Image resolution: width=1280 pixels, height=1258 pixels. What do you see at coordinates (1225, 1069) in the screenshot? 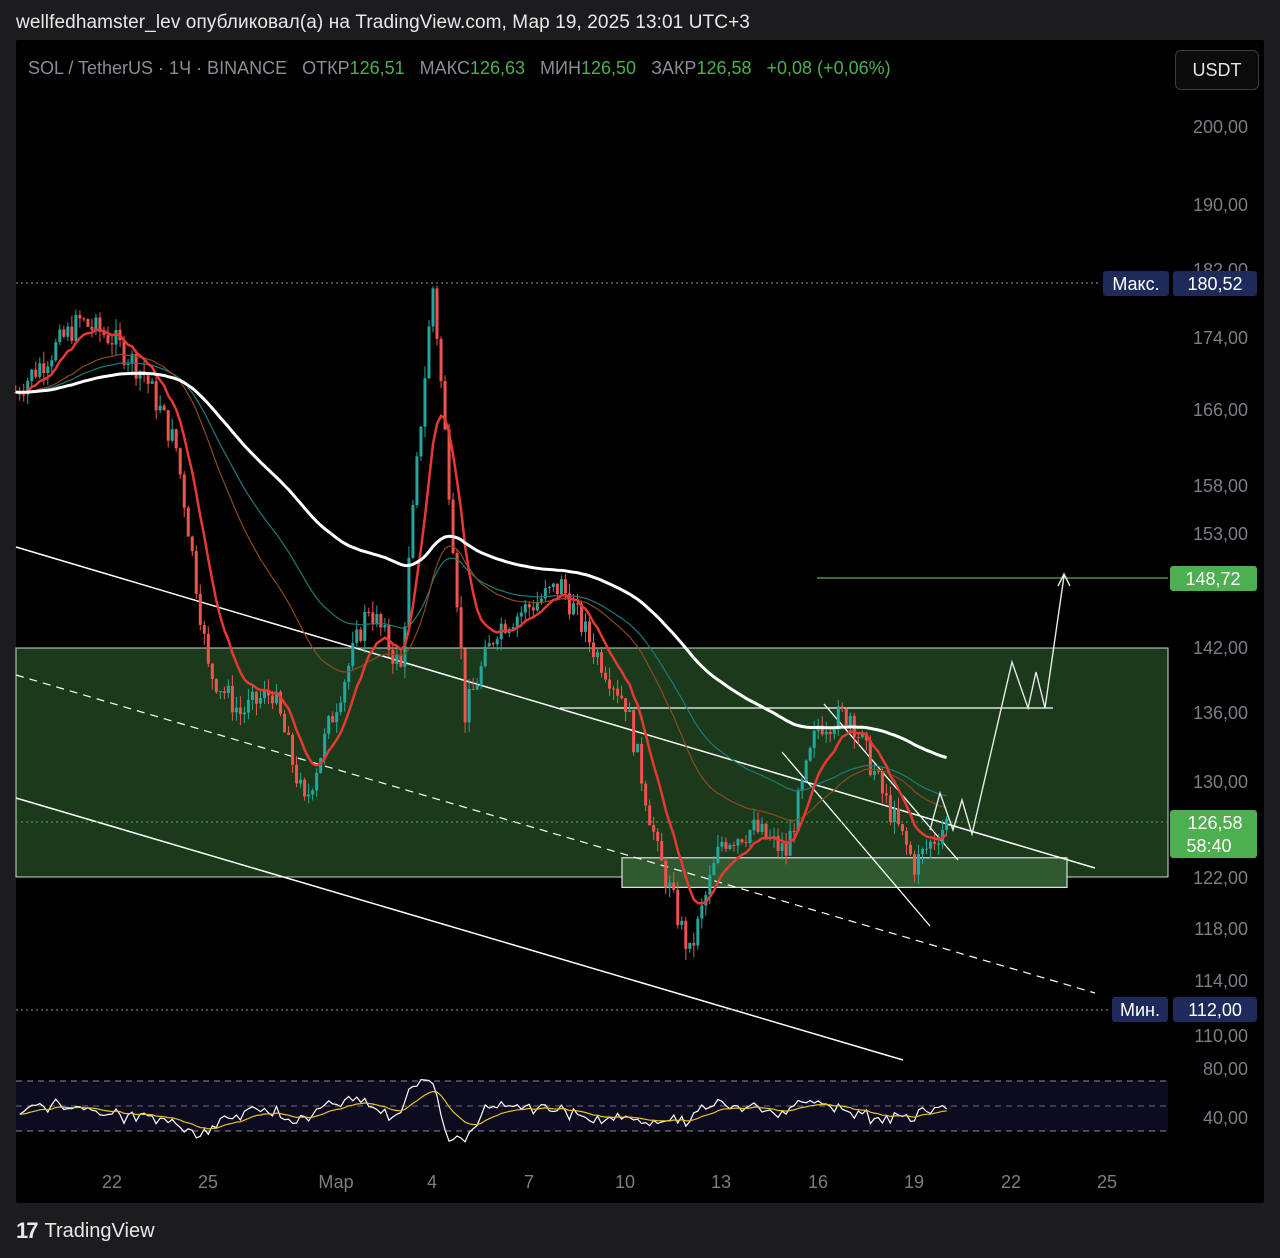
I see `rsi-tick-label: 80,00` at bounding box center [1225, 1069].